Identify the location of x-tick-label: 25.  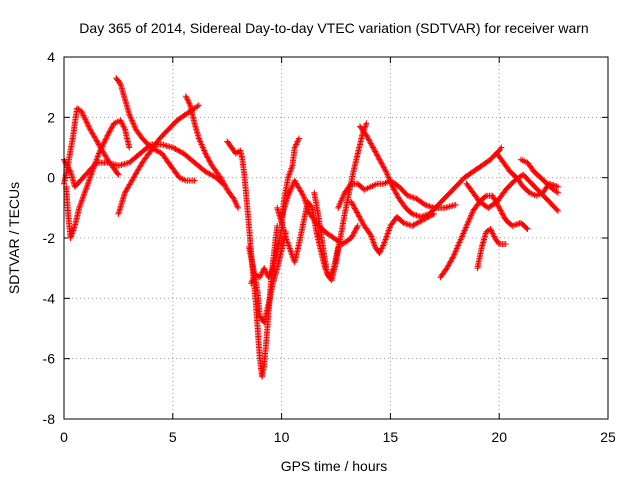
(608, 437).